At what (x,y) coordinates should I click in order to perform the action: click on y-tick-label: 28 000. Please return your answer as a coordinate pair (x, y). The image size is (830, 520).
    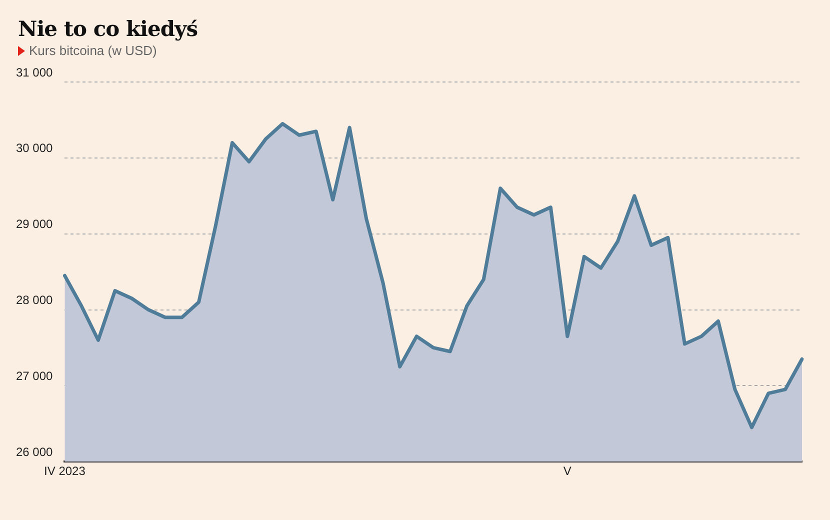
    Looking at the image, I should click on (35, 300).